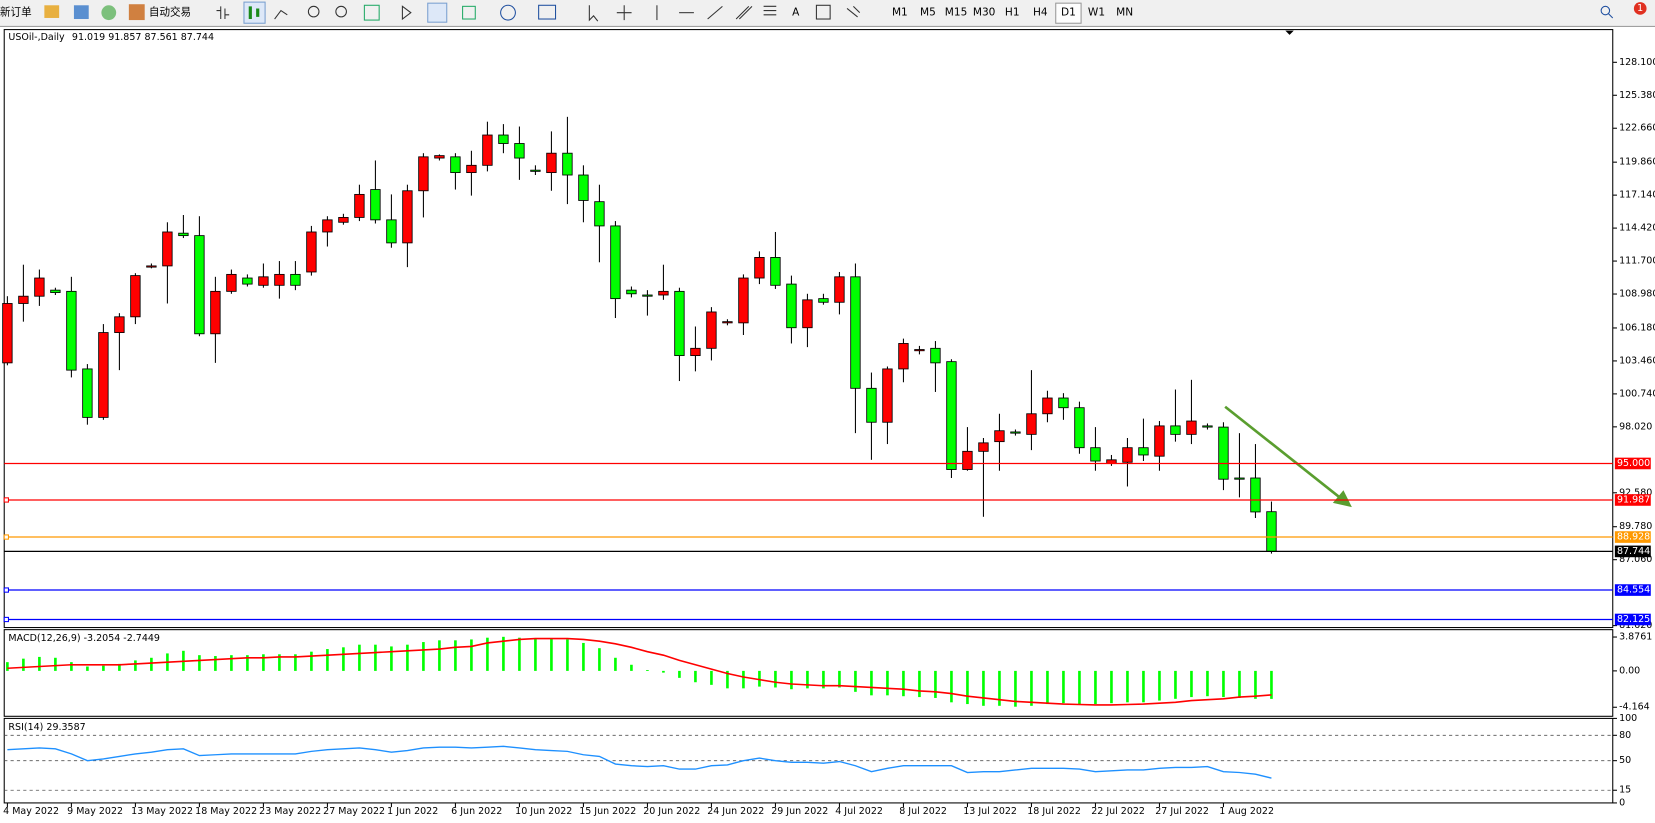 This screenshot has width=1655, height=823. What do you see at coordinates (1633, 463) in the screenshot?
I see `level-label: 95.000` at bounding box center [1633, 463].